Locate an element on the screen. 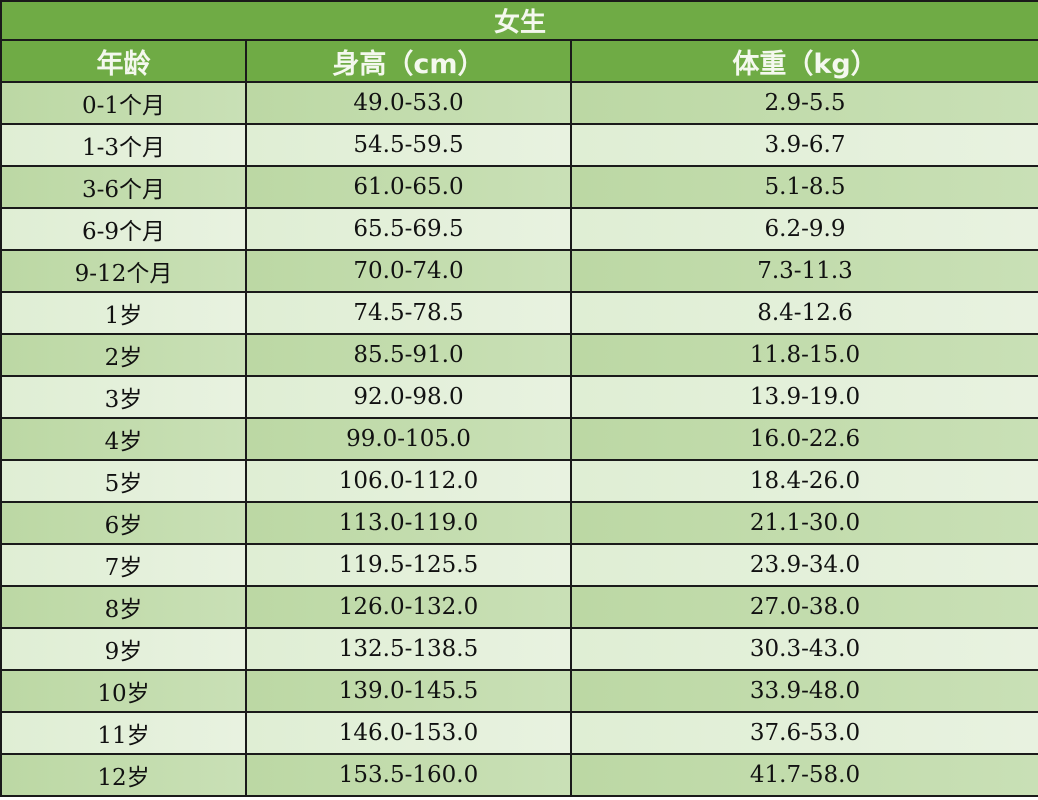  table-row: 5岁 106.0-112.0 18.4-26.0 is located at coordinates (519, 481).